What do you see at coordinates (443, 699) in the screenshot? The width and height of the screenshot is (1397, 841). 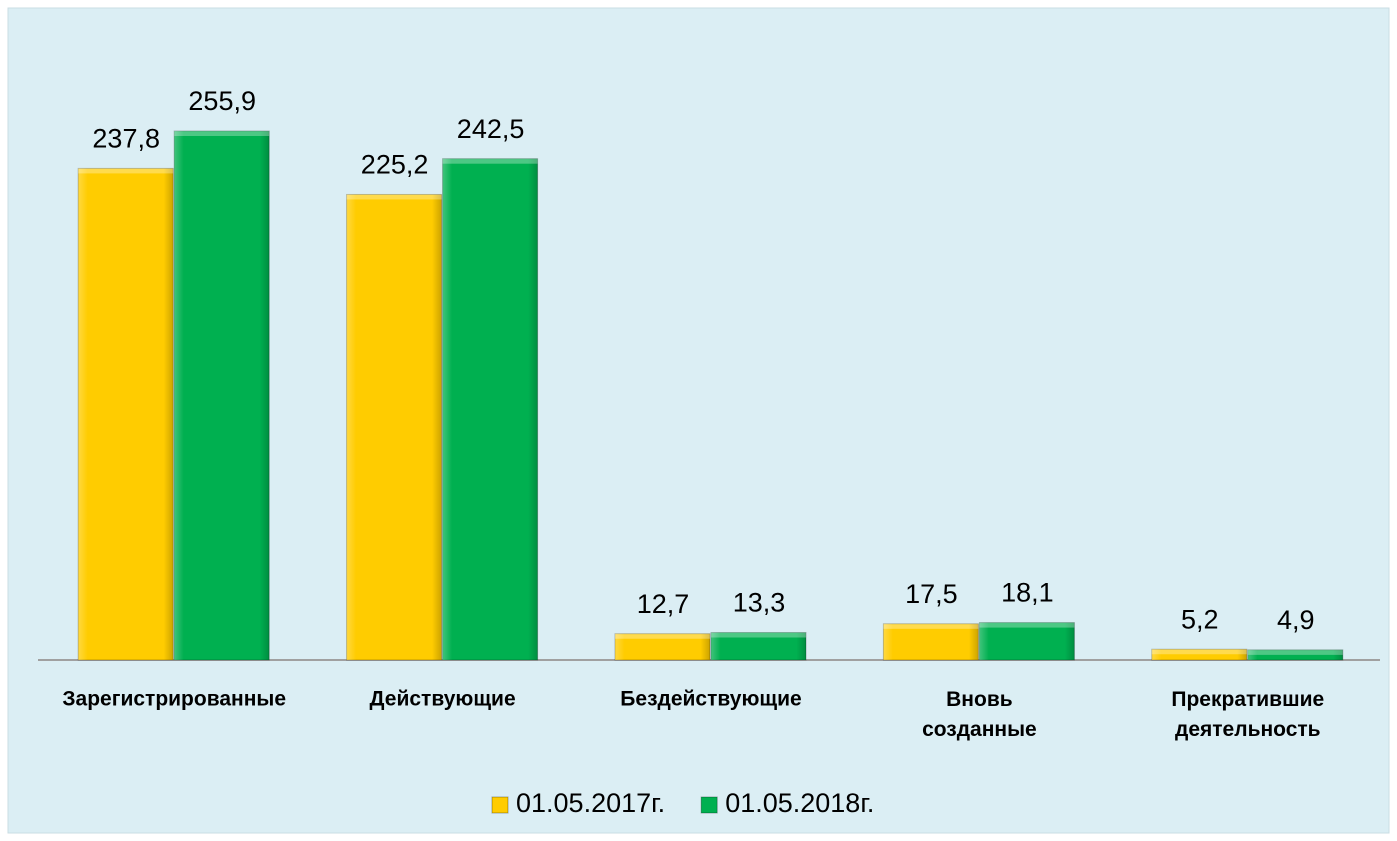 I see `x-tick-label: Действующие` at bounding box center [443, 699].